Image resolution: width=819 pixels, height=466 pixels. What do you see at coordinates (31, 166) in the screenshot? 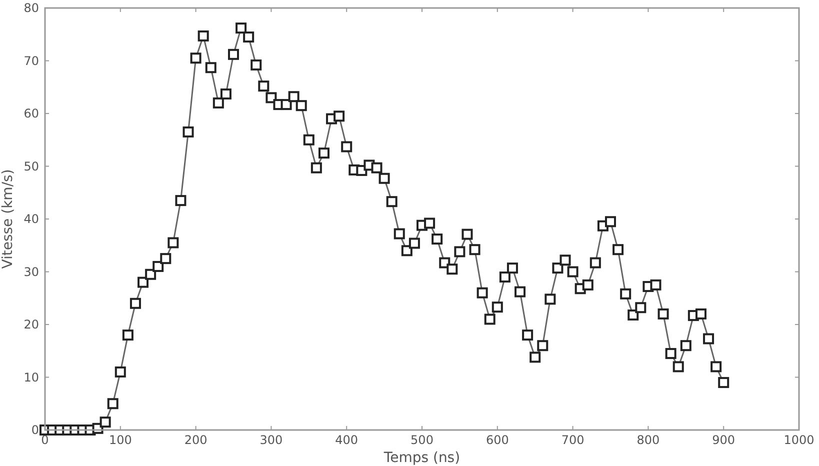
I see `y-tick-label: 50` at bounding box center [31, 166].